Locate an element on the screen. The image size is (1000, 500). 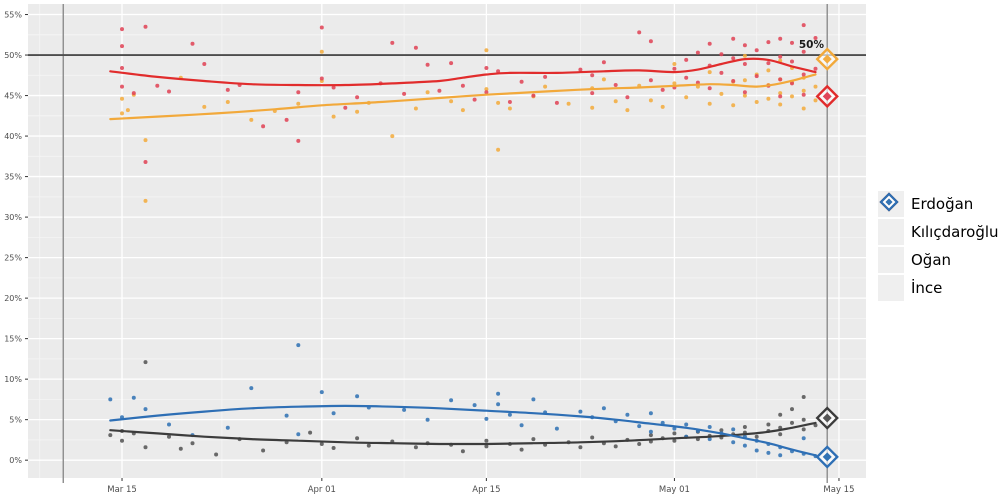
legend-label-erdogan: Erdoğan is located at coordinates (942, 203).